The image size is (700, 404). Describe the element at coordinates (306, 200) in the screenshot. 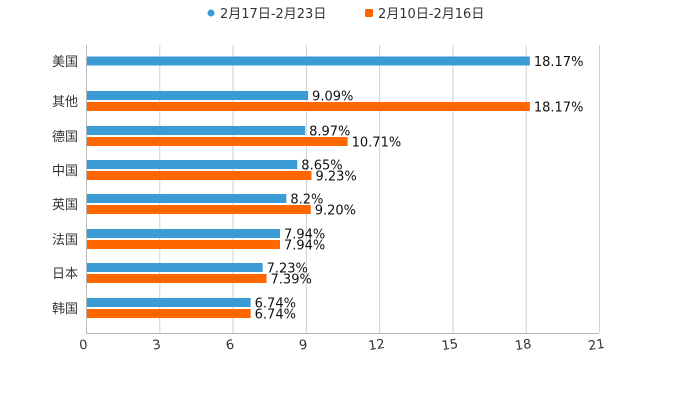

I see `data-label-0-4: 8.2%` at that location.